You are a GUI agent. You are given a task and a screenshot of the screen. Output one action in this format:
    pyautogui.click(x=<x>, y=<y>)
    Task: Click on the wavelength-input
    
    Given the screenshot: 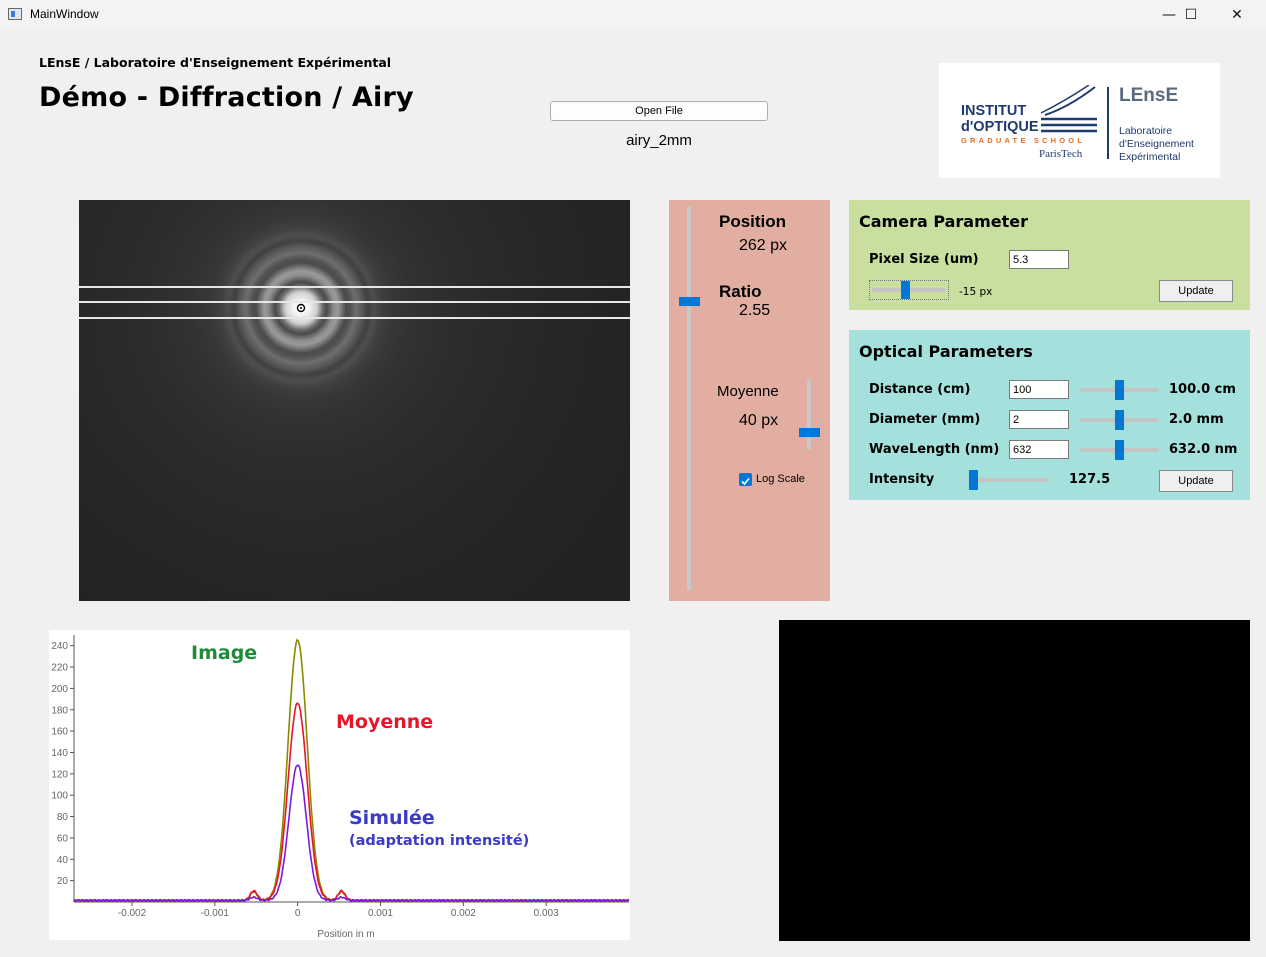 What is the action you would take?
    pyautogui.click(x=1039, y=449)
    